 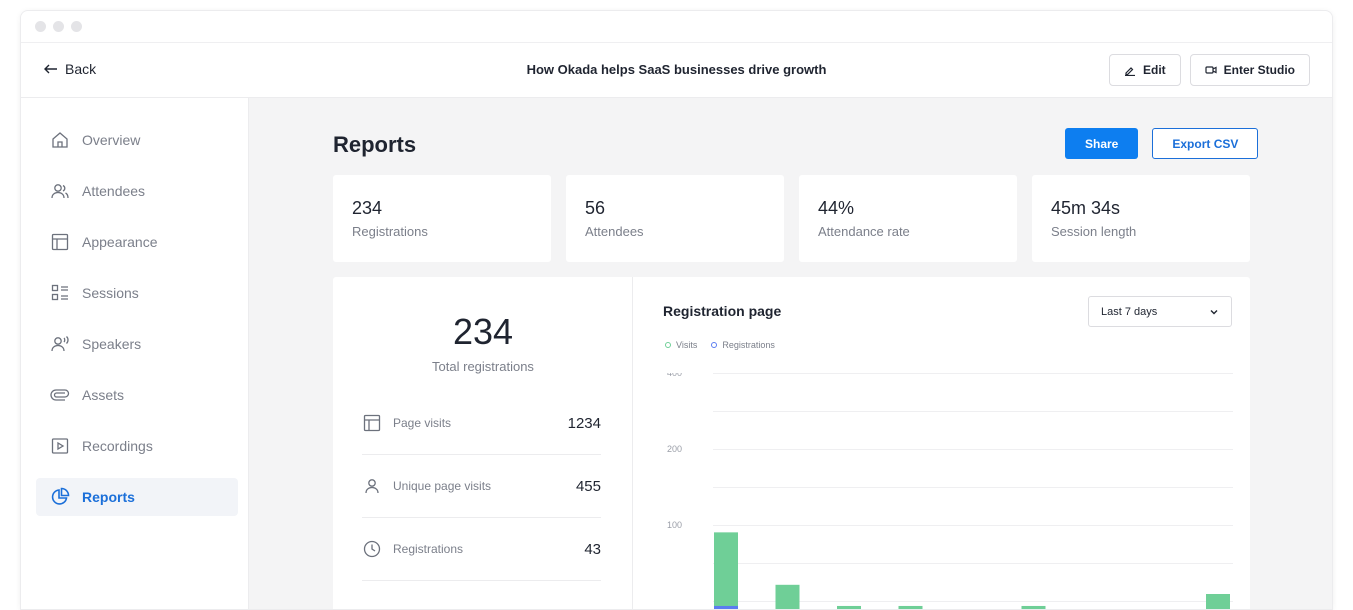 I want to click on video-icon, so click(x=1211, y=70).